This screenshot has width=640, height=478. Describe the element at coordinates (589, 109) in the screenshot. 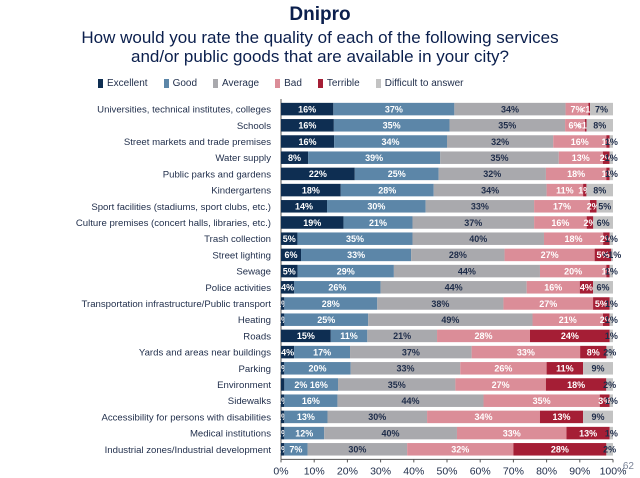

I see `data-label: <1%` at that location.